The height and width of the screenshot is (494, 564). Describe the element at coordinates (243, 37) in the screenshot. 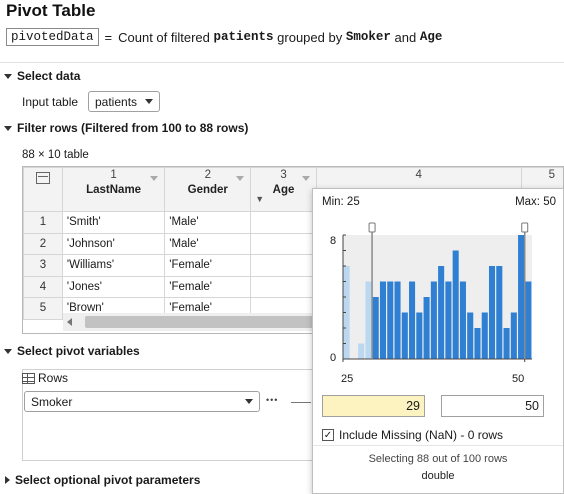

I see `summary-table: patients` at that location.